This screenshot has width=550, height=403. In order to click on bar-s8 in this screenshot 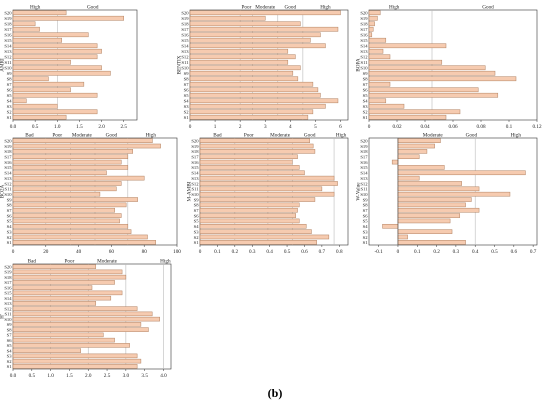, I will do `click(80, 329)`.